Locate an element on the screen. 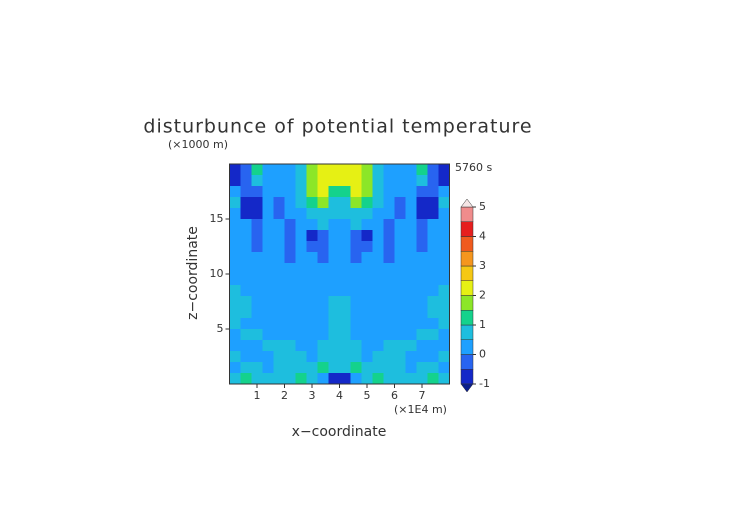  y-tick-label: 5 is located at coordinates (220, 328).